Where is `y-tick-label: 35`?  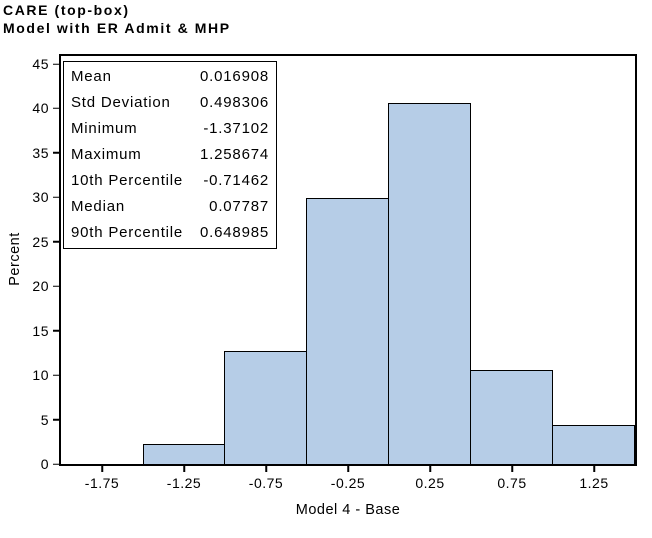
y-tick-label: 35 is located at coordinates (40, 152).